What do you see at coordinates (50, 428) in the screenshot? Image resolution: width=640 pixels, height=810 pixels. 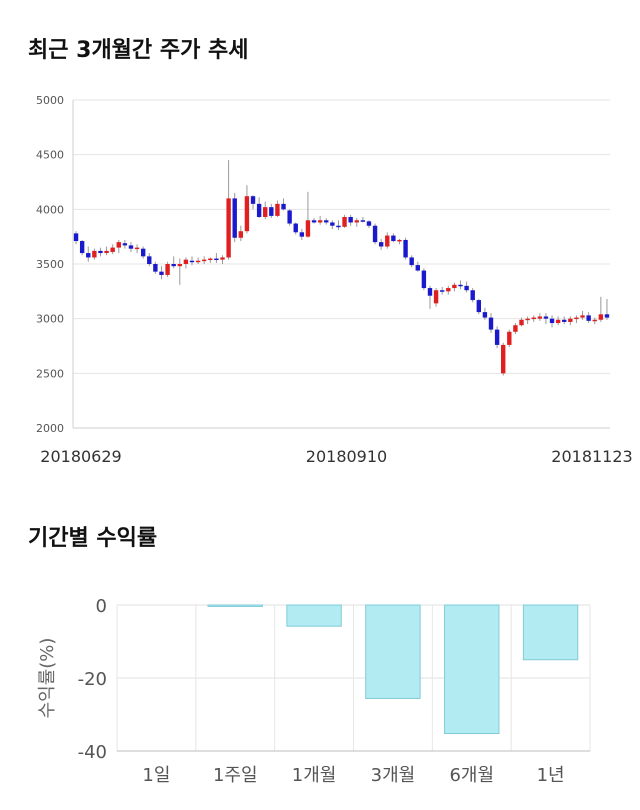 I see `y-tick-label: 2000` at bounding box center [50, 428].